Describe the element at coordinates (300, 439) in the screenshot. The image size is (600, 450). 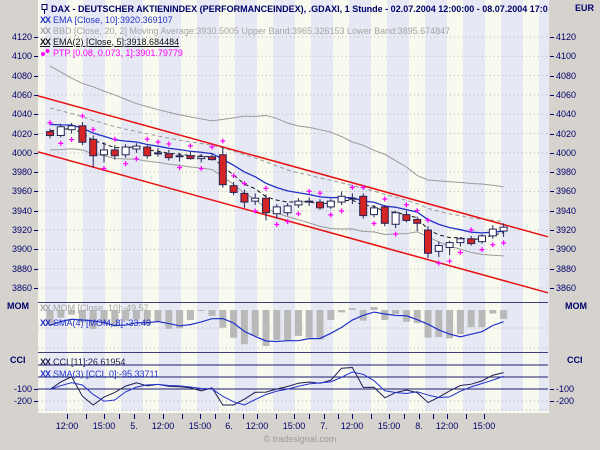
I see `copyright-text: © tradesignal.com` at that location.